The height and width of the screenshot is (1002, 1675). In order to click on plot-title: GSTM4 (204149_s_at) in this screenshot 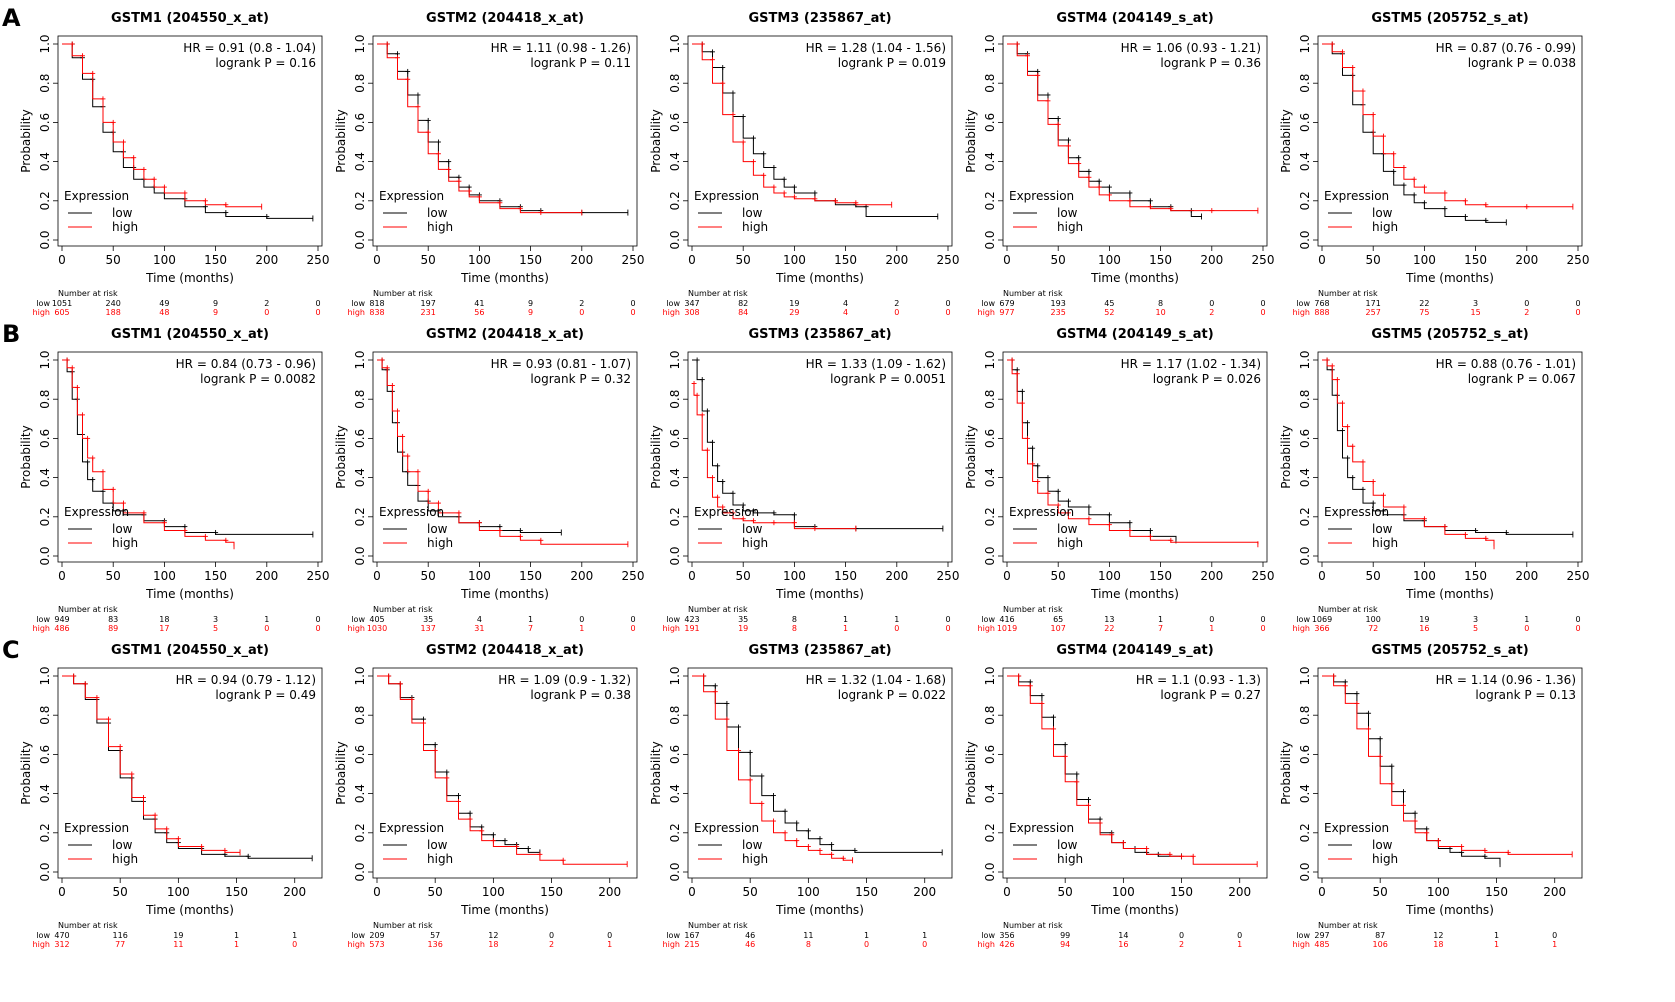, I will do `click(1134, 650)`.